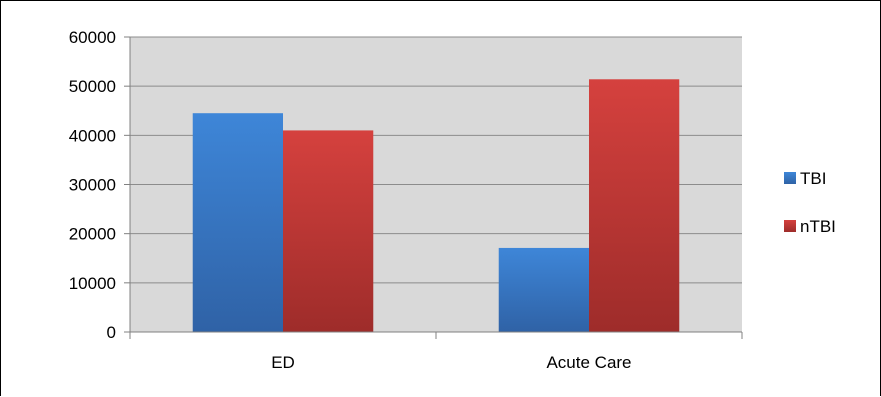 Image resolution: width=881 pixels, height=397 pixels. I want to click on legend-label-ntbi: nTBI, so click(818, 226).